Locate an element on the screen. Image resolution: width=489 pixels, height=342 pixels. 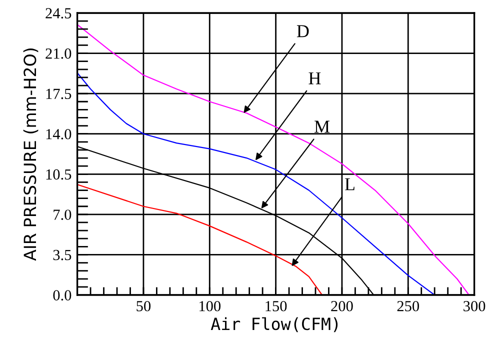
x-tick-label: 200 is located at coordinates (342, 306).